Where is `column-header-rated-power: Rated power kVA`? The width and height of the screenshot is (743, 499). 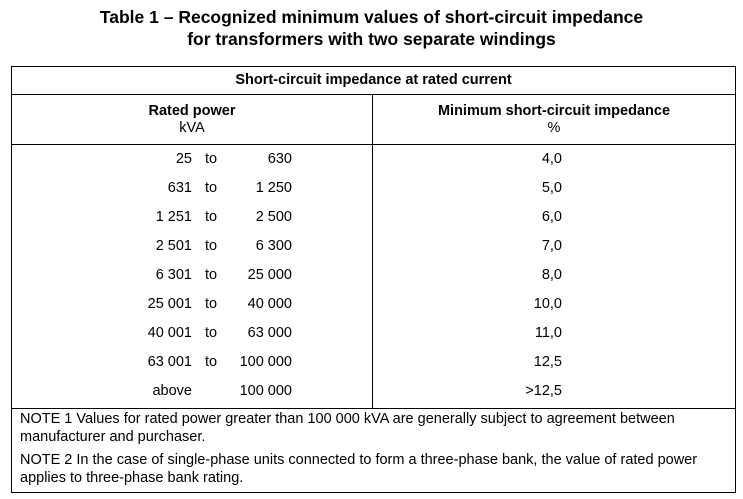 column-header-rated-power: Rated power kVA is located at coordinates (192, 120).